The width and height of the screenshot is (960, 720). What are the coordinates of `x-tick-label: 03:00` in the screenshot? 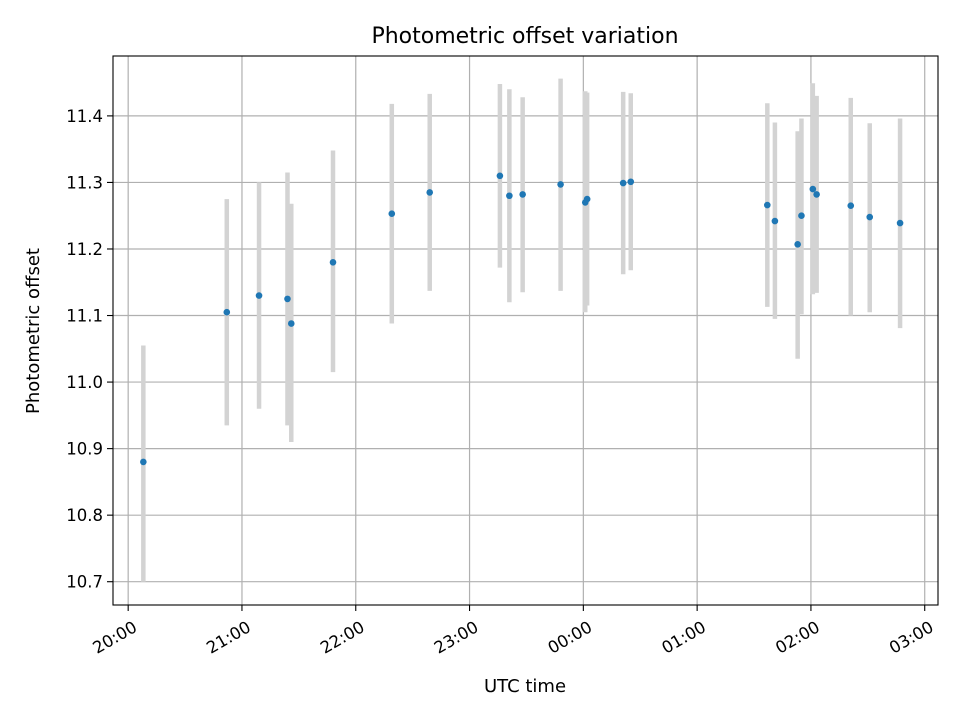 It's located at (911, 637).